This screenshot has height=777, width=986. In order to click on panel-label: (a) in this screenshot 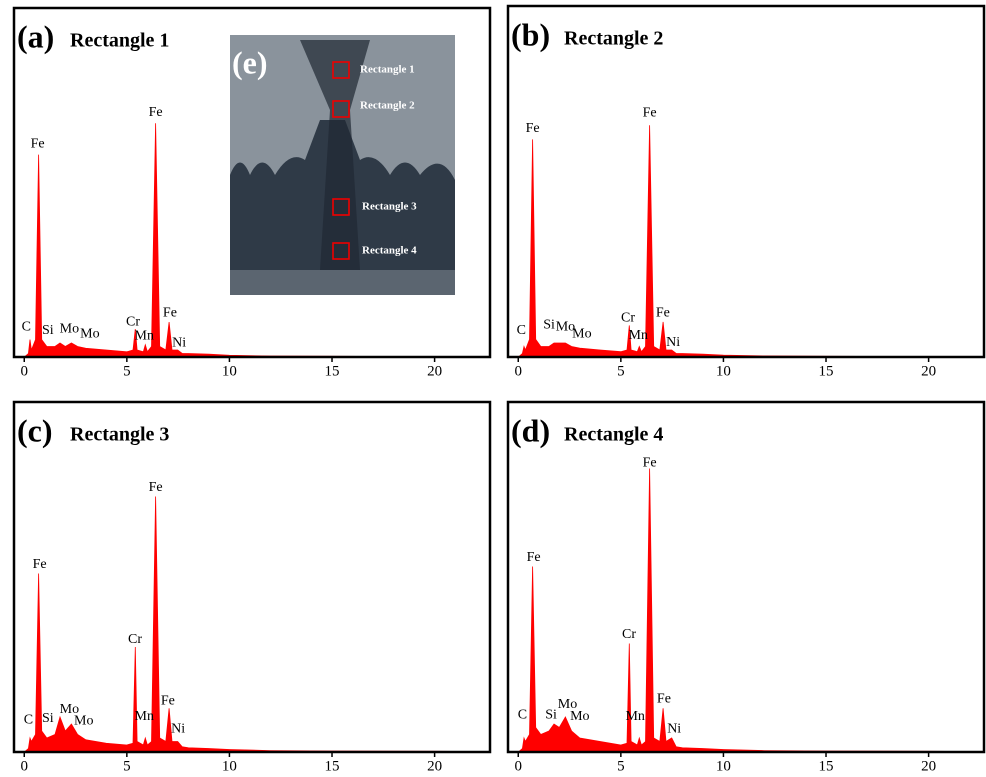, I will do `click(35, 36)`.